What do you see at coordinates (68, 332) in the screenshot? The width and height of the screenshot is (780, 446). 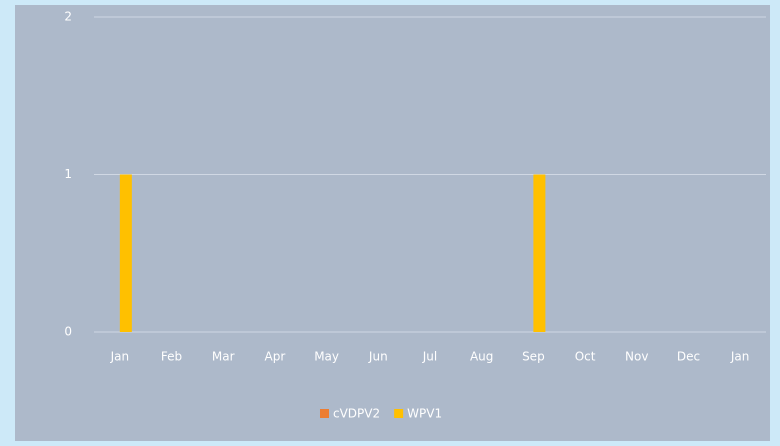 I see `y-tick-label: 0` at bounding box center [68, 332].